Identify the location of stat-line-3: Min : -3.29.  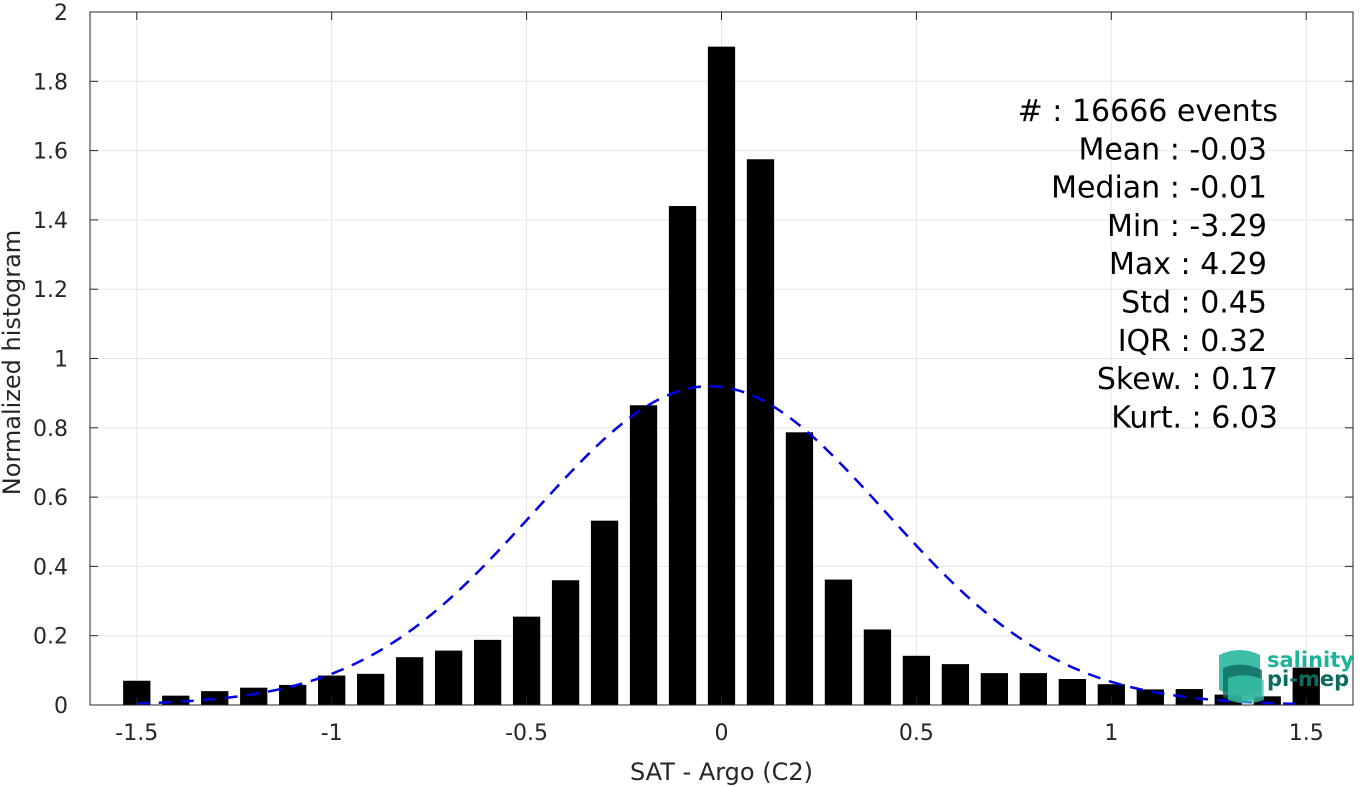
(1187, 226).